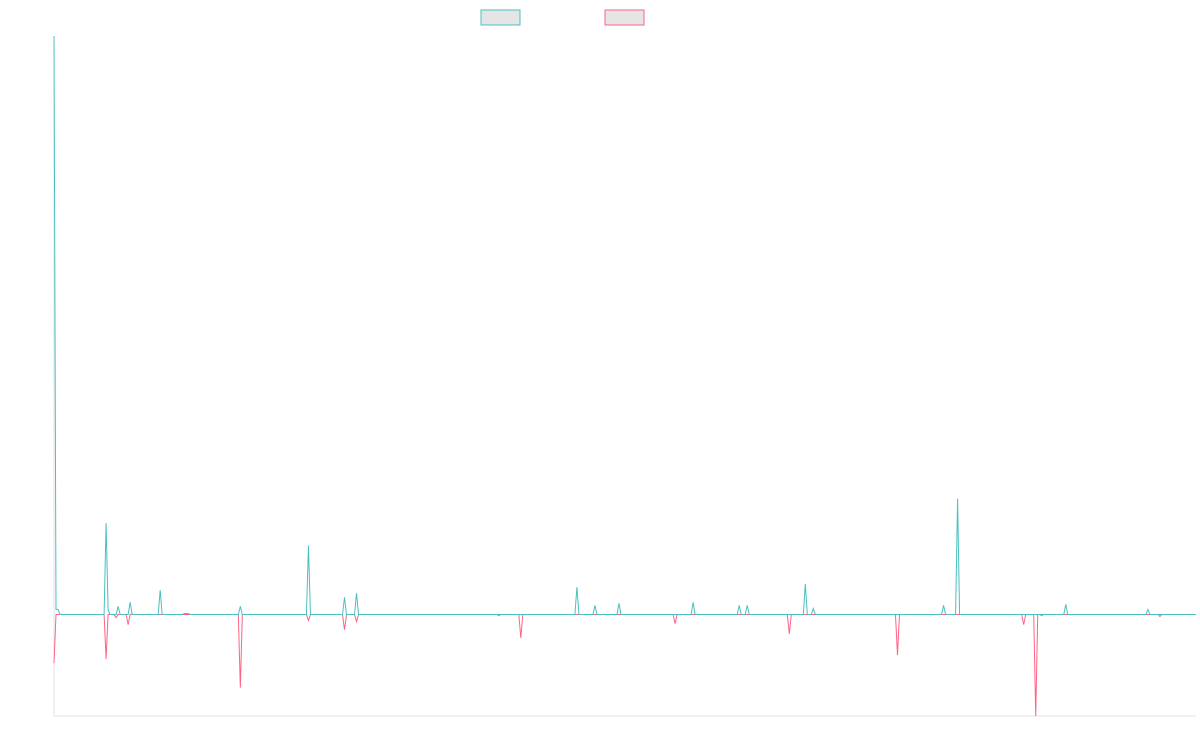 Image resolution: width=1200 pixels, height=750 pixels. I want to click on legend-item-series-a, so click(500, 17).